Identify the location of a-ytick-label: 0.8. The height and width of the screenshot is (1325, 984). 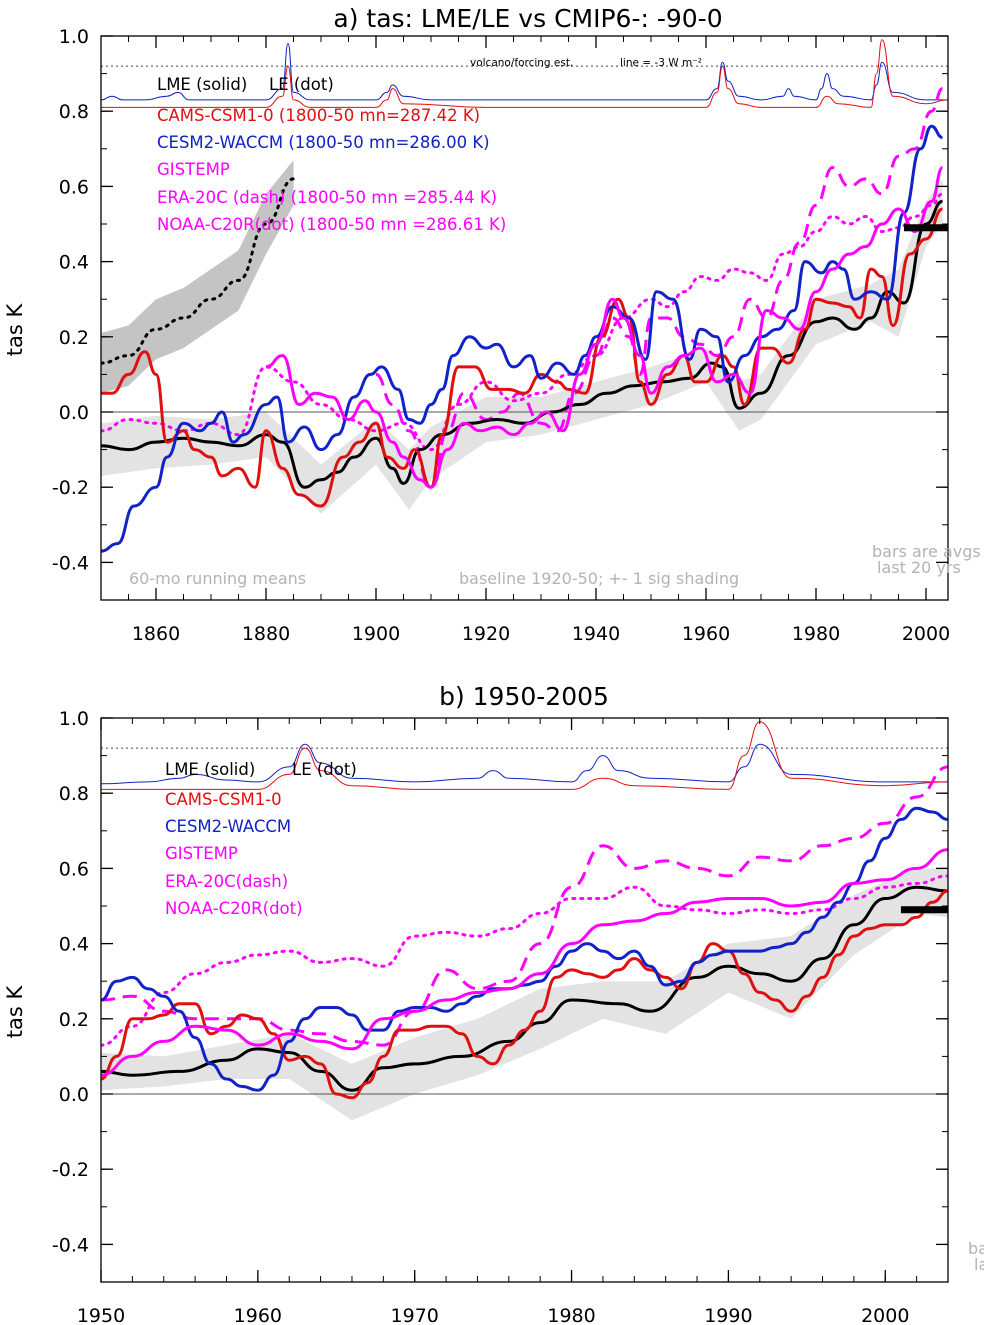
(74, 112).